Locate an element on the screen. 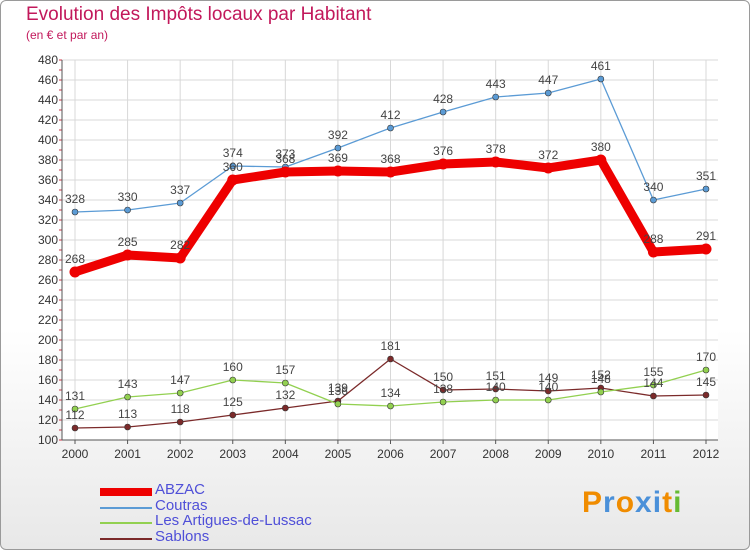  legend-swatch-coutras is located at coordinates (126, 508).